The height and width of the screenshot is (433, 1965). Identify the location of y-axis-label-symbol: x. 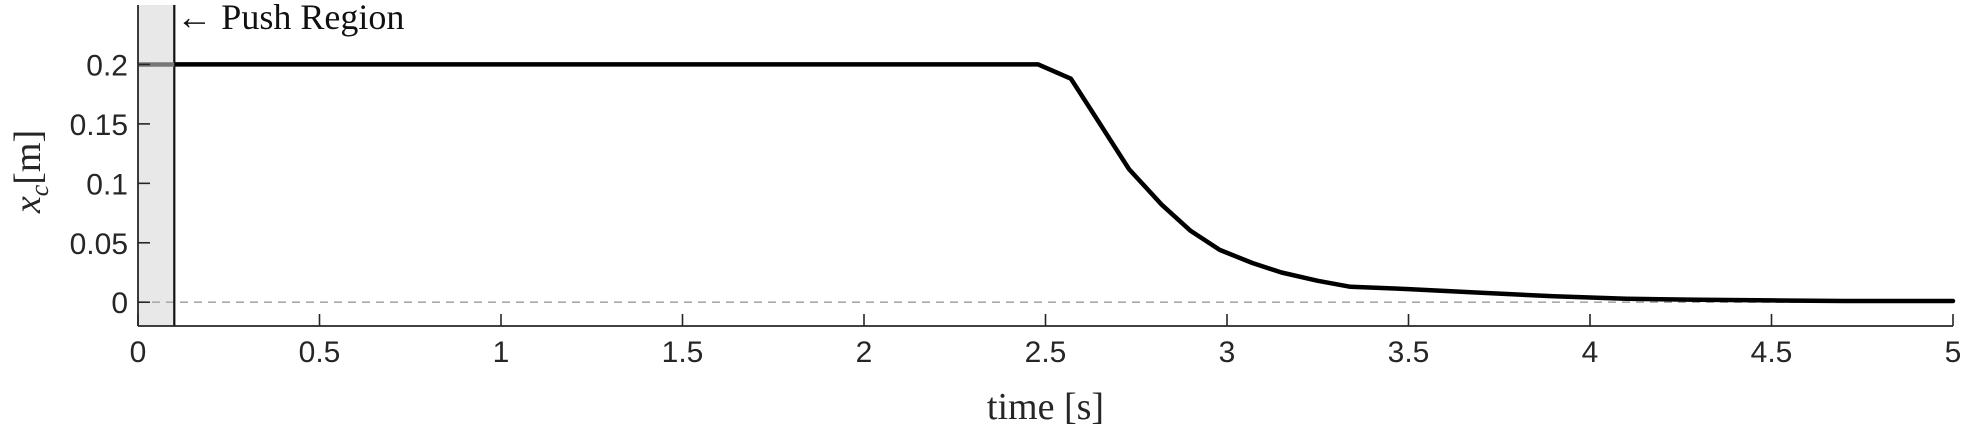
(28, 205).